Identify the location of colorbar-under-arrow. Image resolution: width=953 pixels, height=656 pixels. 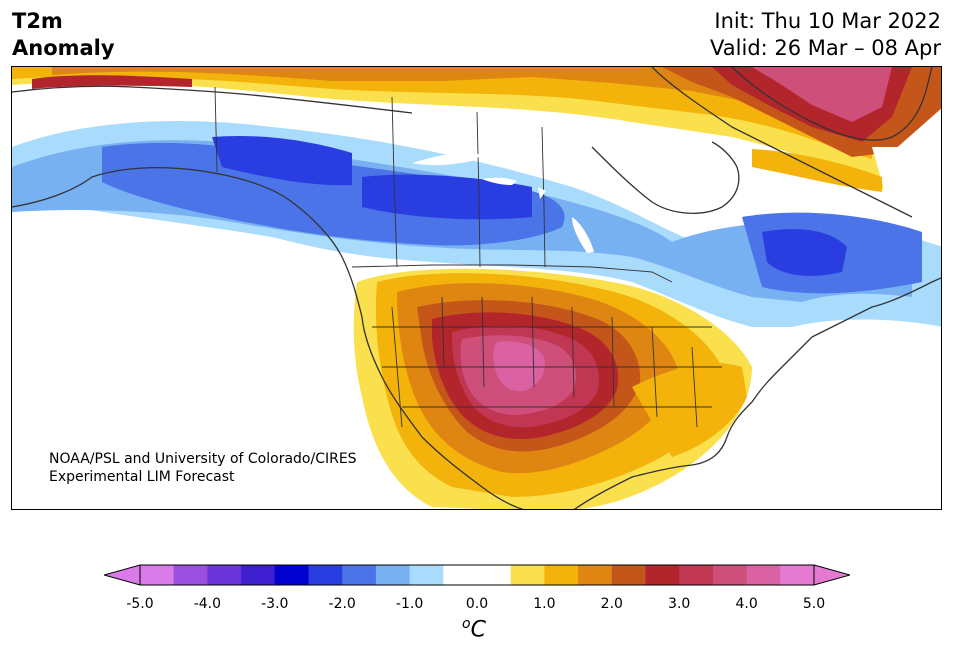
(122, 575).